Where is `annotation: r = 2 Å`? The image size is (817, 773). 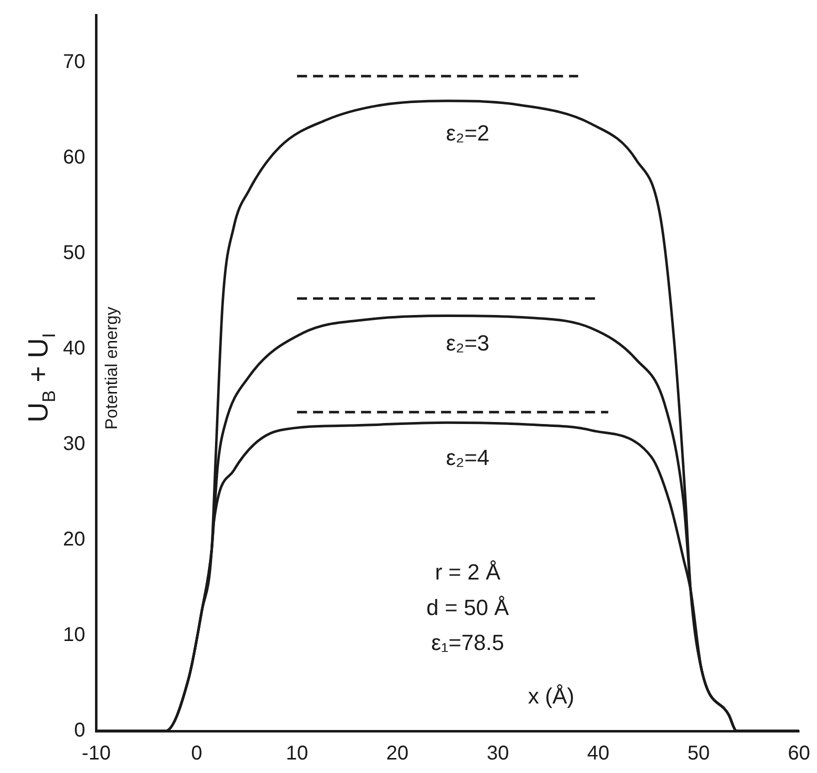
annotation: r = 2 Å is located at coordinates (467, 572).